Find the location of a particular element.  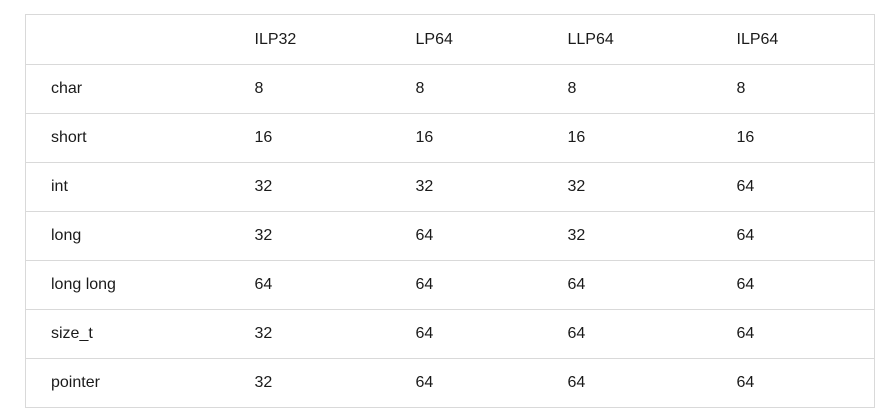

row-label: long long is located at coordinates (127, 285).